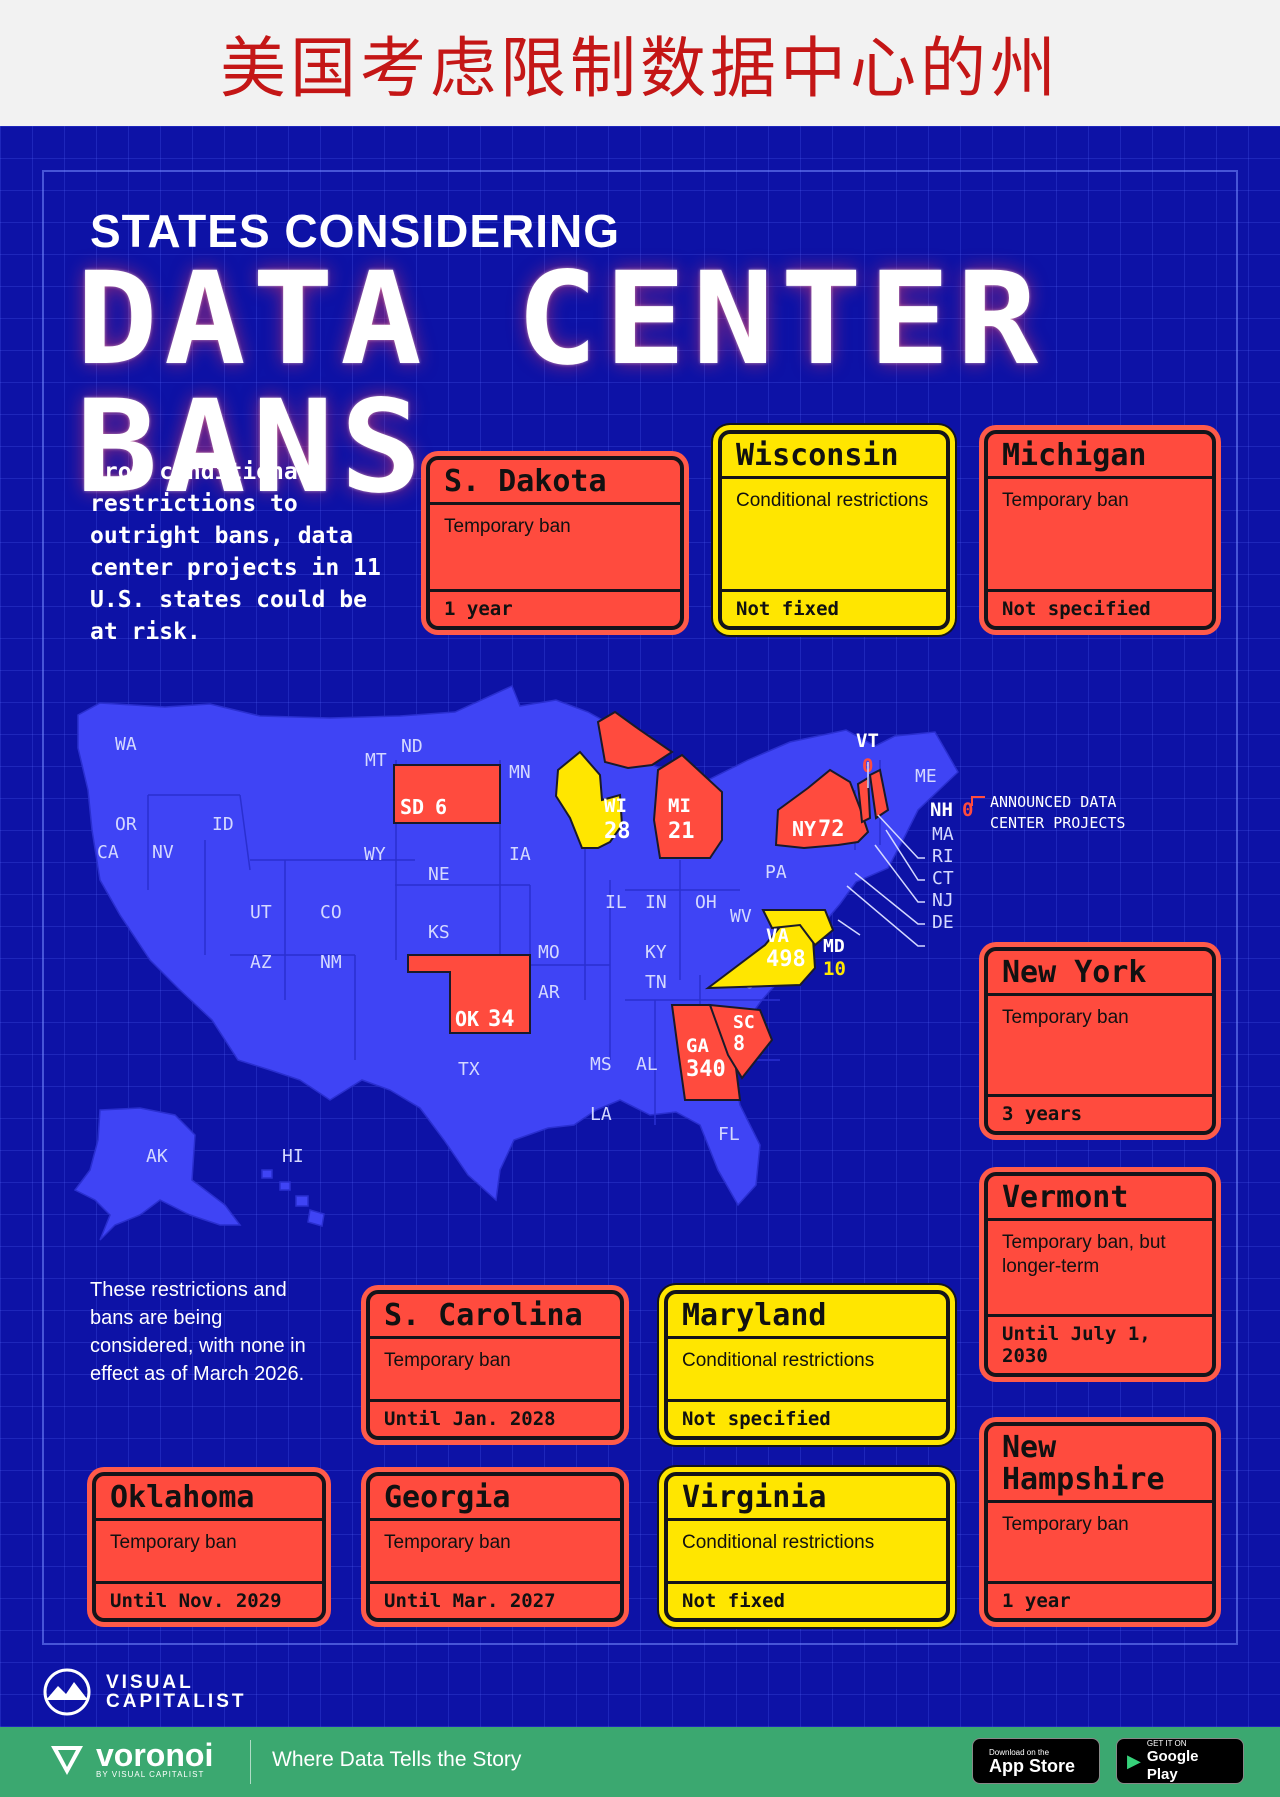  What do you see at coordinates (1100, 1522) in the screenshot?
I see `state-card: New Hampshire Temporary ban 1 year` at bounding box center [1100, 1522].